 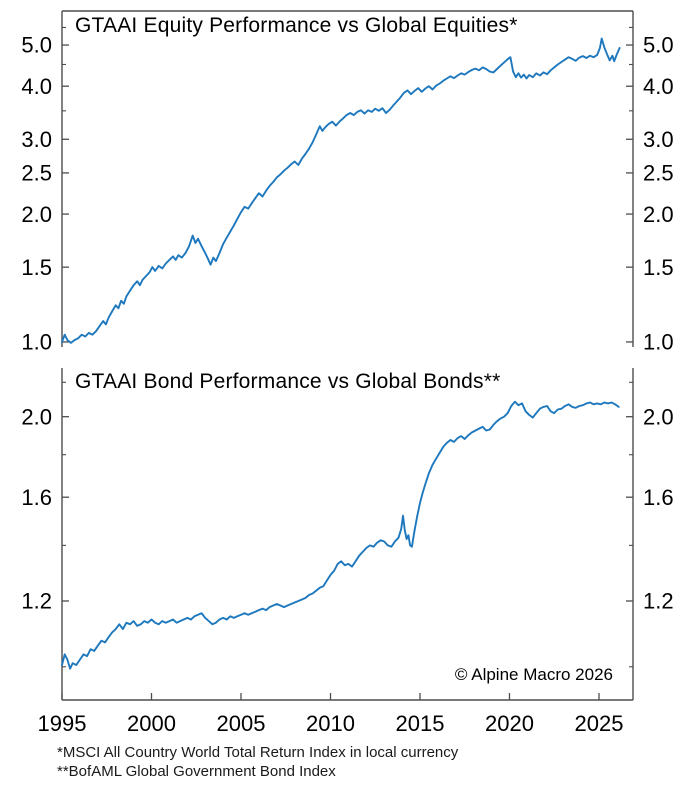 I want to click on x-tick-label: 1995, so click(x=62, y=723).